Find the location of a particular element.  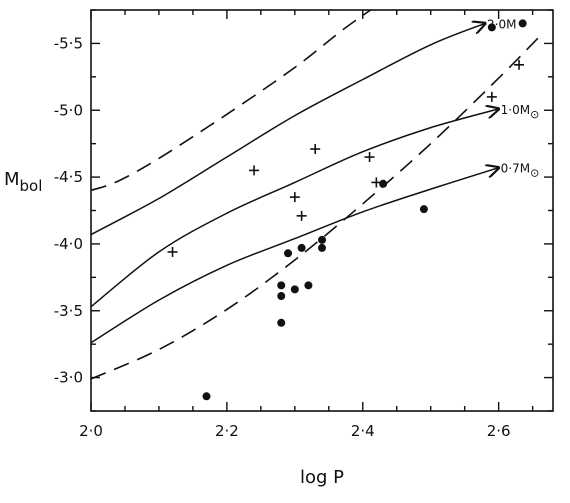

x-tick-label: 2·4 is located at coordinates (363, 431).